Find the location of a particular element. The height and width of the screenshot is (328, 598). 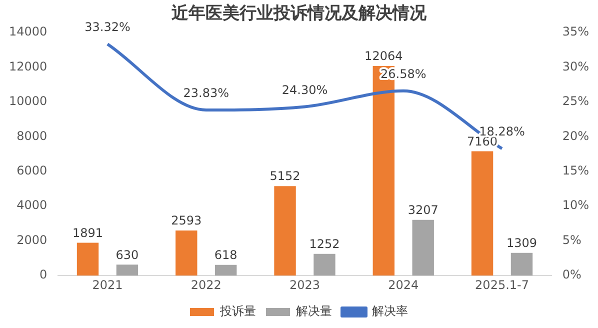

y2-tick-label: 0% is located at coordinates (572, 275).